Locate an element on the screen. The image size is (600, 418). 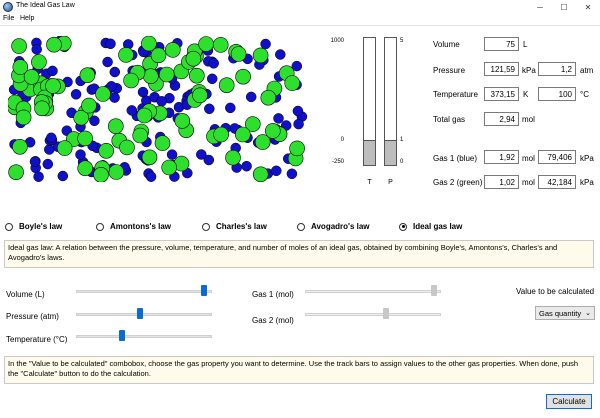
close-icon: ✕ is located at coordinates (588, 7).